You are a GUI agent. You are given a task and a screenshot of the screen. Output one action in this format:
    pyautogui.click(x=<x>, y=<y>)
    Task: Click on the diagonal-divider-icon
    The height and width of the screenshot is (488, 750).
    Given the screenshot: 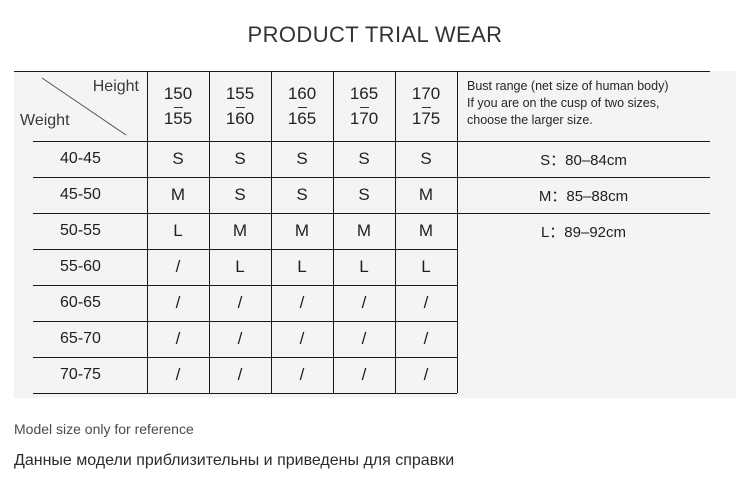 What is the action you would take?
    pyautogui.click(x=84, y=106)
    